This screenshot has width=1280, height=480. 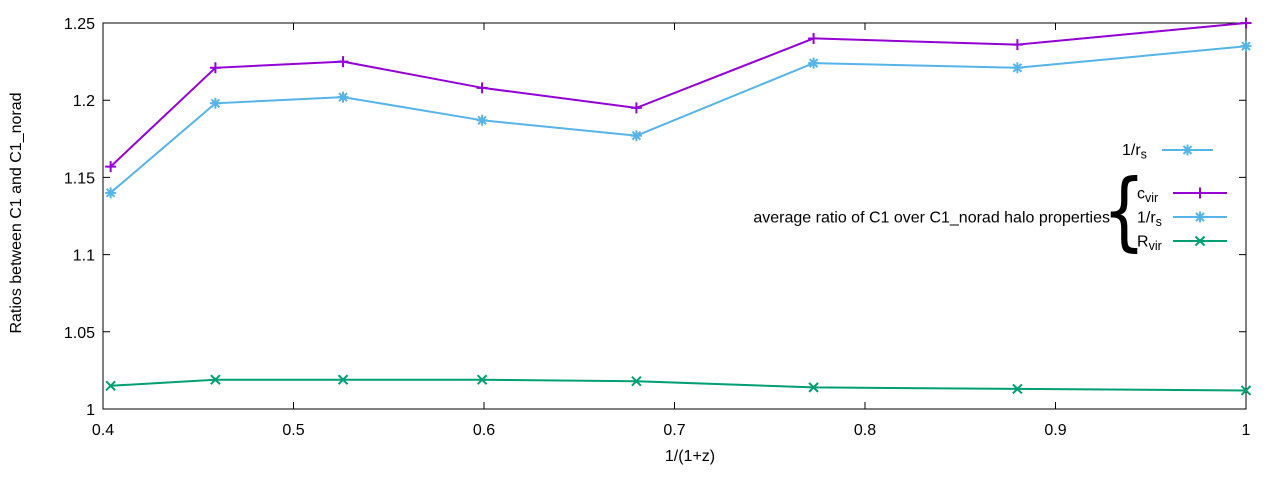 I want to click on legend-entry-standalone: 1/rs, so click(x=1167, y=152).